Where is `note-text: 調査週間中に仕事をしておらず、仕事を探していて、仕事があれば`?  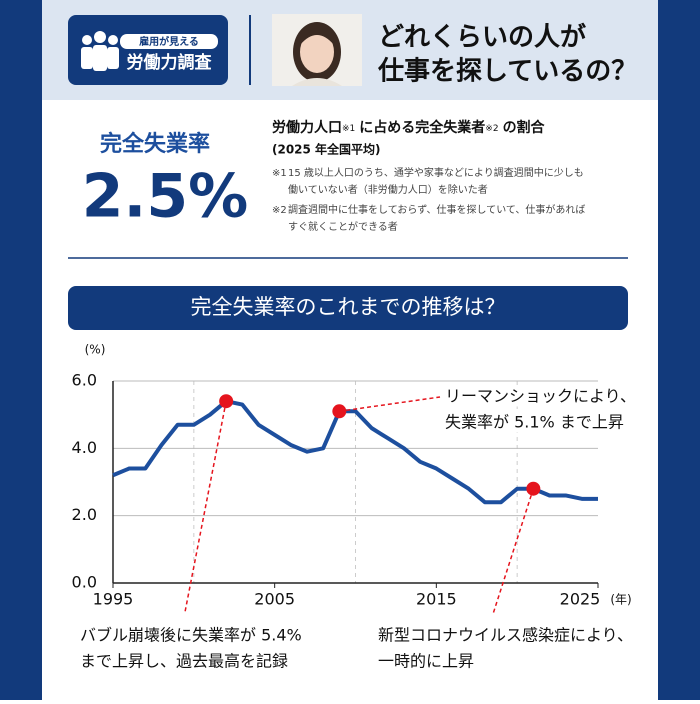
note-text: 調査週間中に仕事をしておらず、仕事を探していて、仕事があれば is located at coordinates (436, 209).